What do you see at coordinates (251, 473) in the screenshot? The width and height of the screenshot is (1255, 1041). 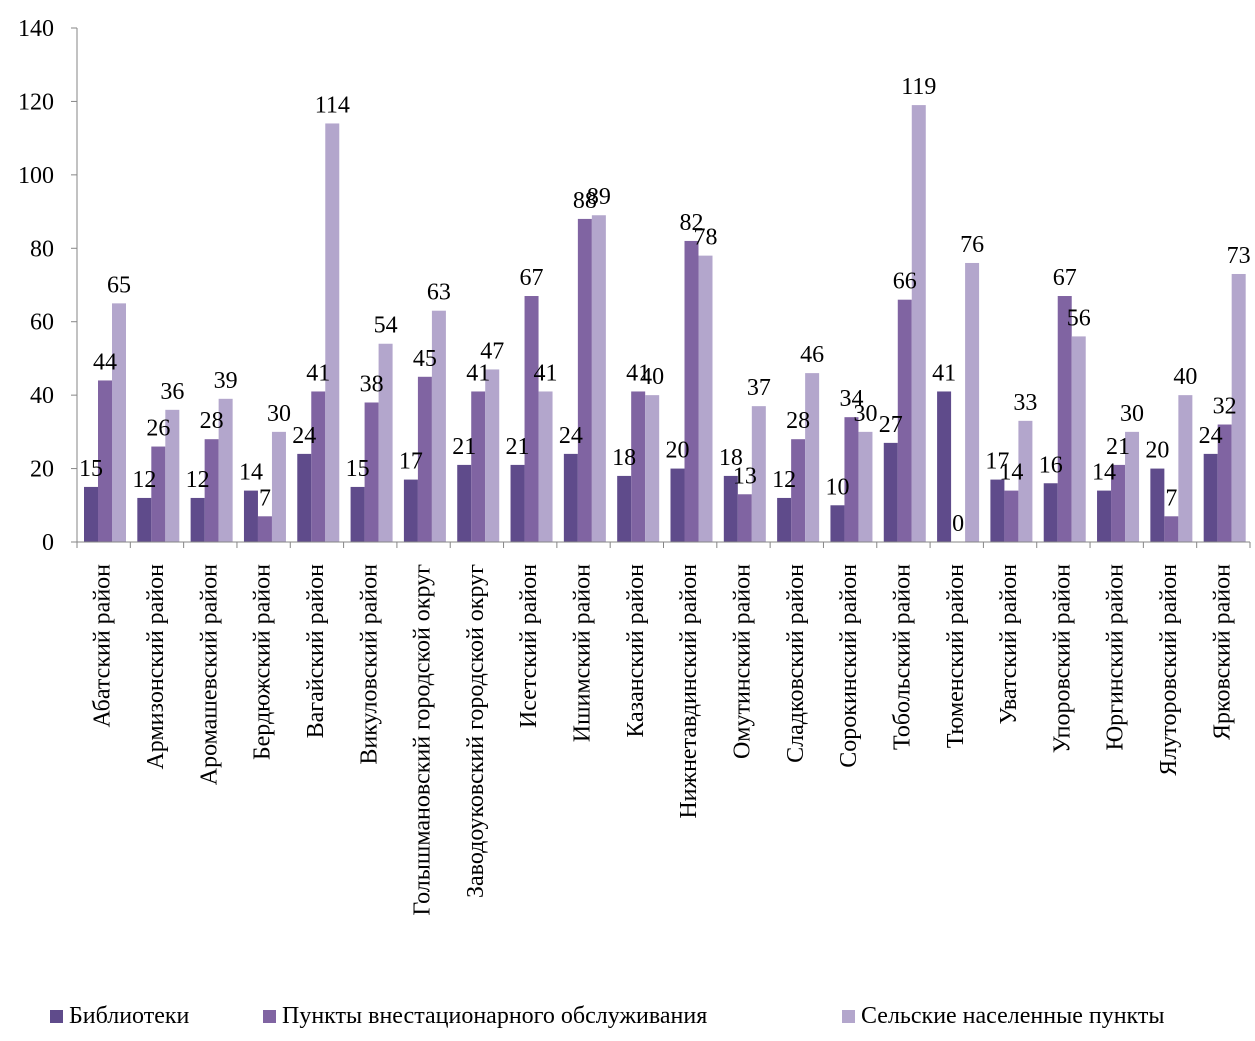 I see `data-label: 14` at bounding box center [251, 473].